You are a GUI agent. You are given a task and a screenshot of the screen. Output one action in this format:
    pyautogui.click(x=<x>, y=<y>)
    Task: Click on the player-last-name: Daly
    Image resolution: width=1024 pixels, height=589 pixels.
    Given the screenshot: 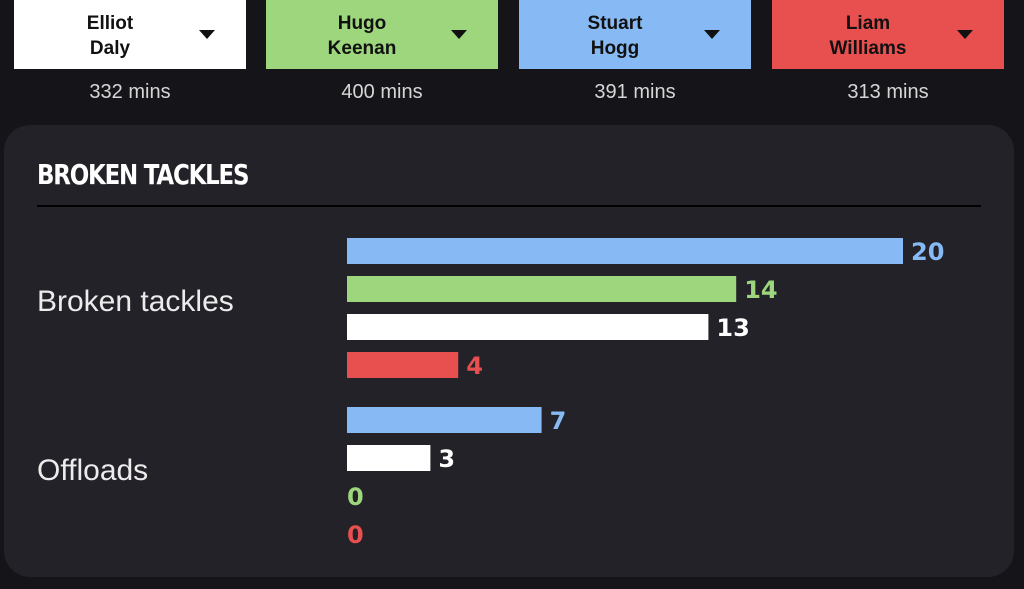 What is the action you would take?
    pyautogui.click(x=110, y=48)
    